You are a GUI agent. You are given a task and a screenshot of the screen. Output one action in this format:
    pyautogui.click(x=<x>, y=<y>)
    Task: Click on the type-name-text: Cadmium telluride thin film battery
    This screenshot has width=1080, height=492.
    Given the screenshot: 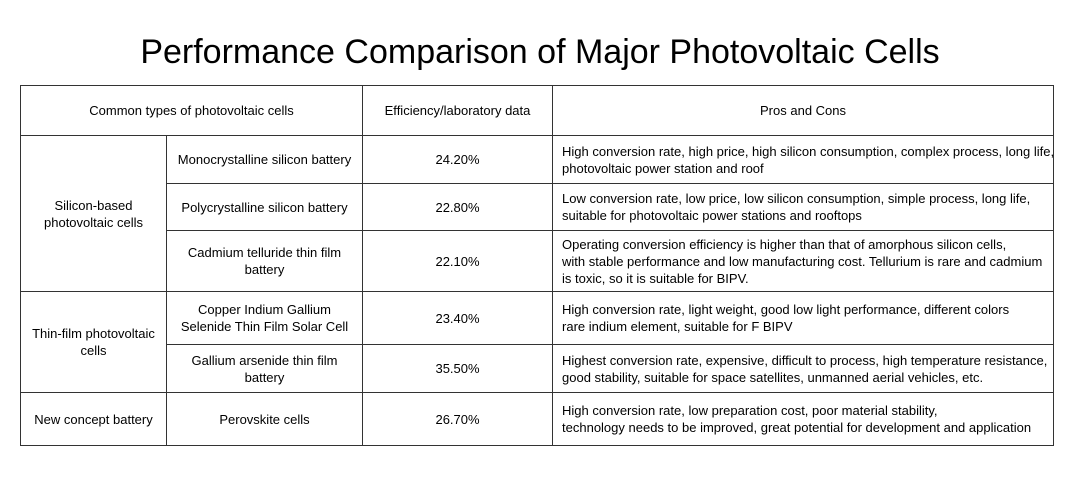 What is the action you would take?
    pyautogui.click(x=264, y=261)
    